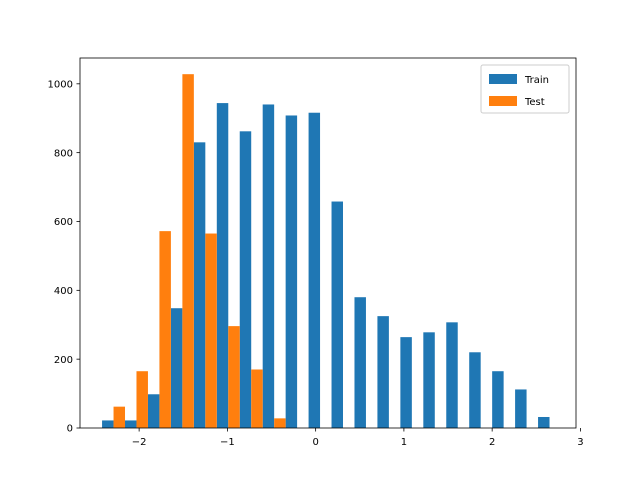  Describe the element at coordinates (315, 442) in the screenshot. I see `x-tick-label: 0` at that location.